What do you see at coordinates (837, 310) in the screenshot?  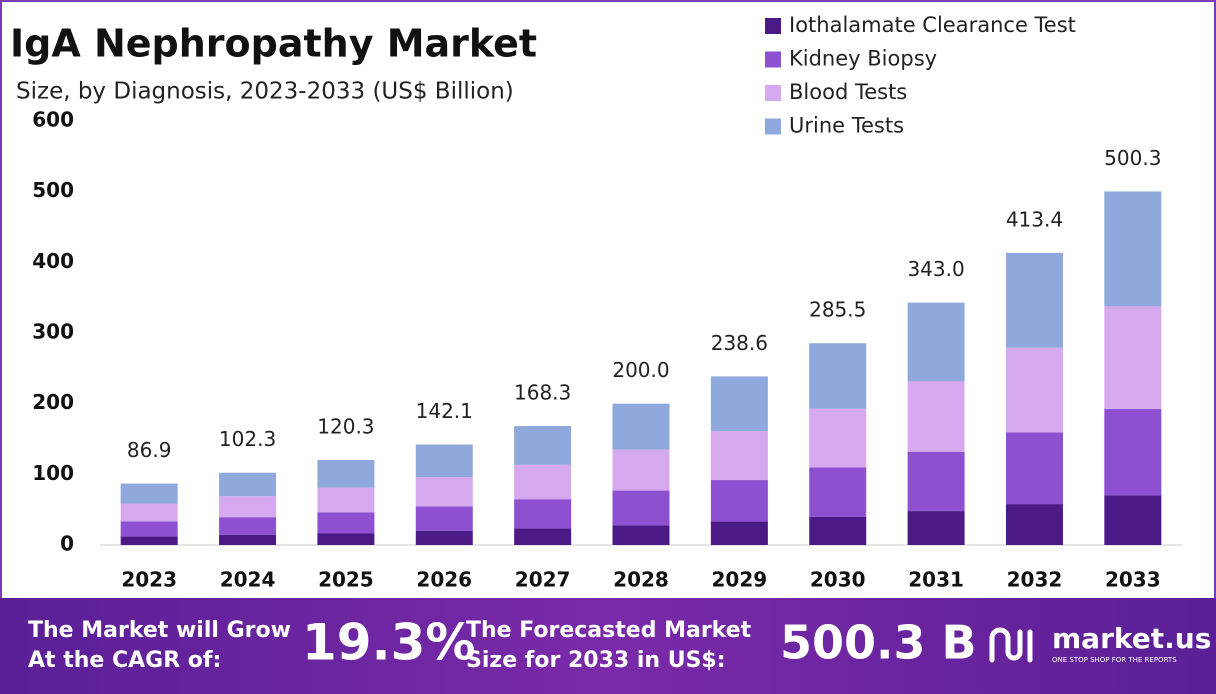 I see `total-label: 285.5` at bounding box center [837, 310].